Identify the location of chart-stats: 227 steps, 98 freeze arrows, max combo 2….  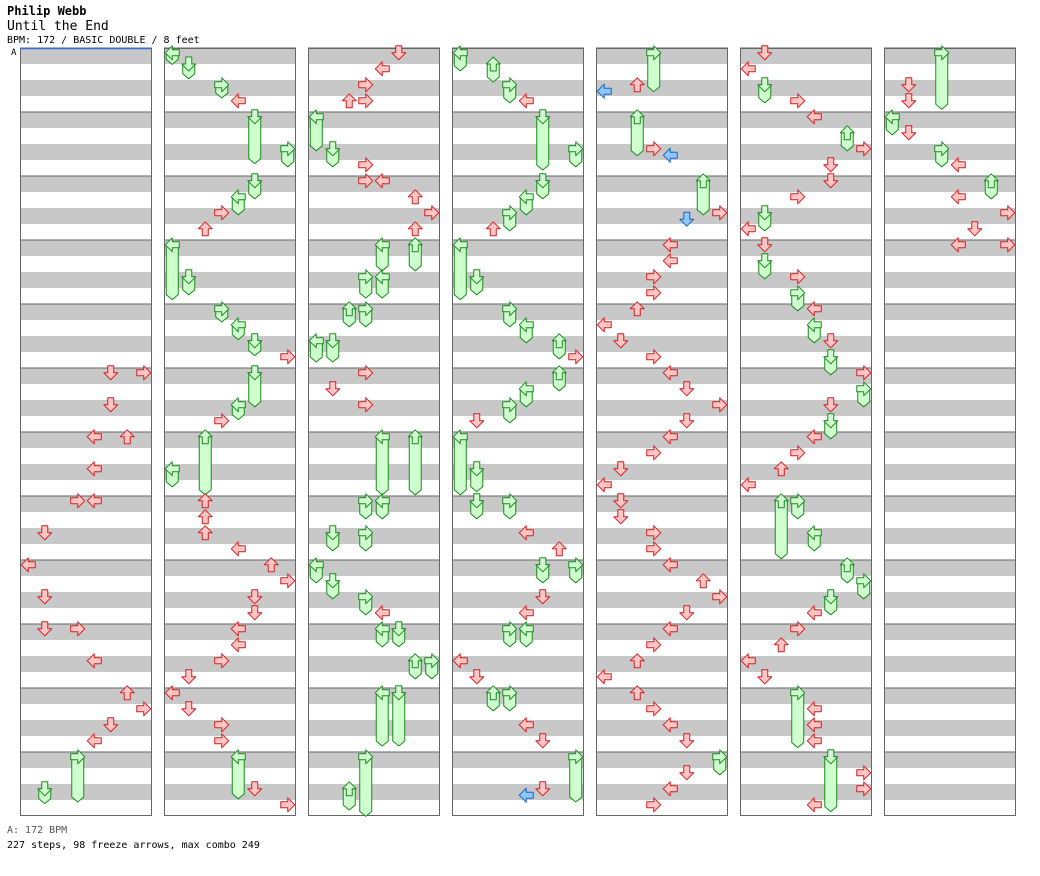
(133, 845).